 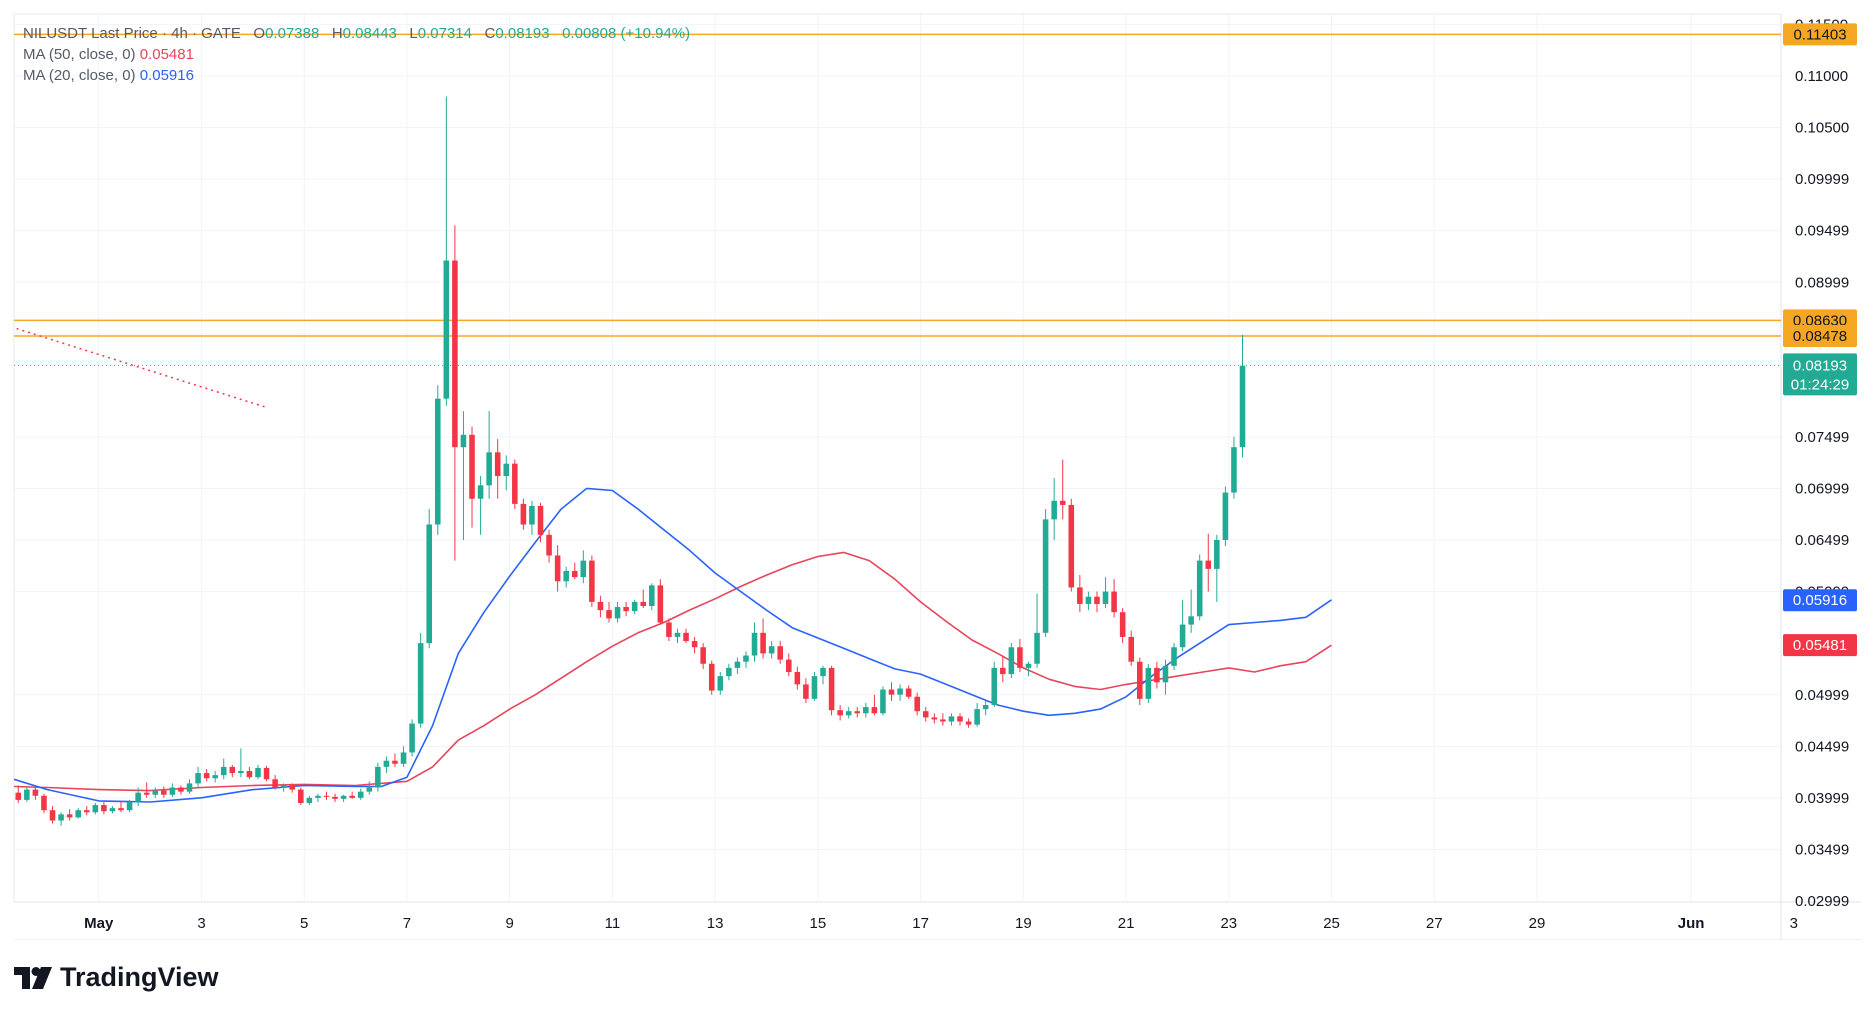 What do you see at coordinates (90, 33) in the screenshot?
I see `symbol-label: NILUSDT Last Price` at bounding box center [90, 33].